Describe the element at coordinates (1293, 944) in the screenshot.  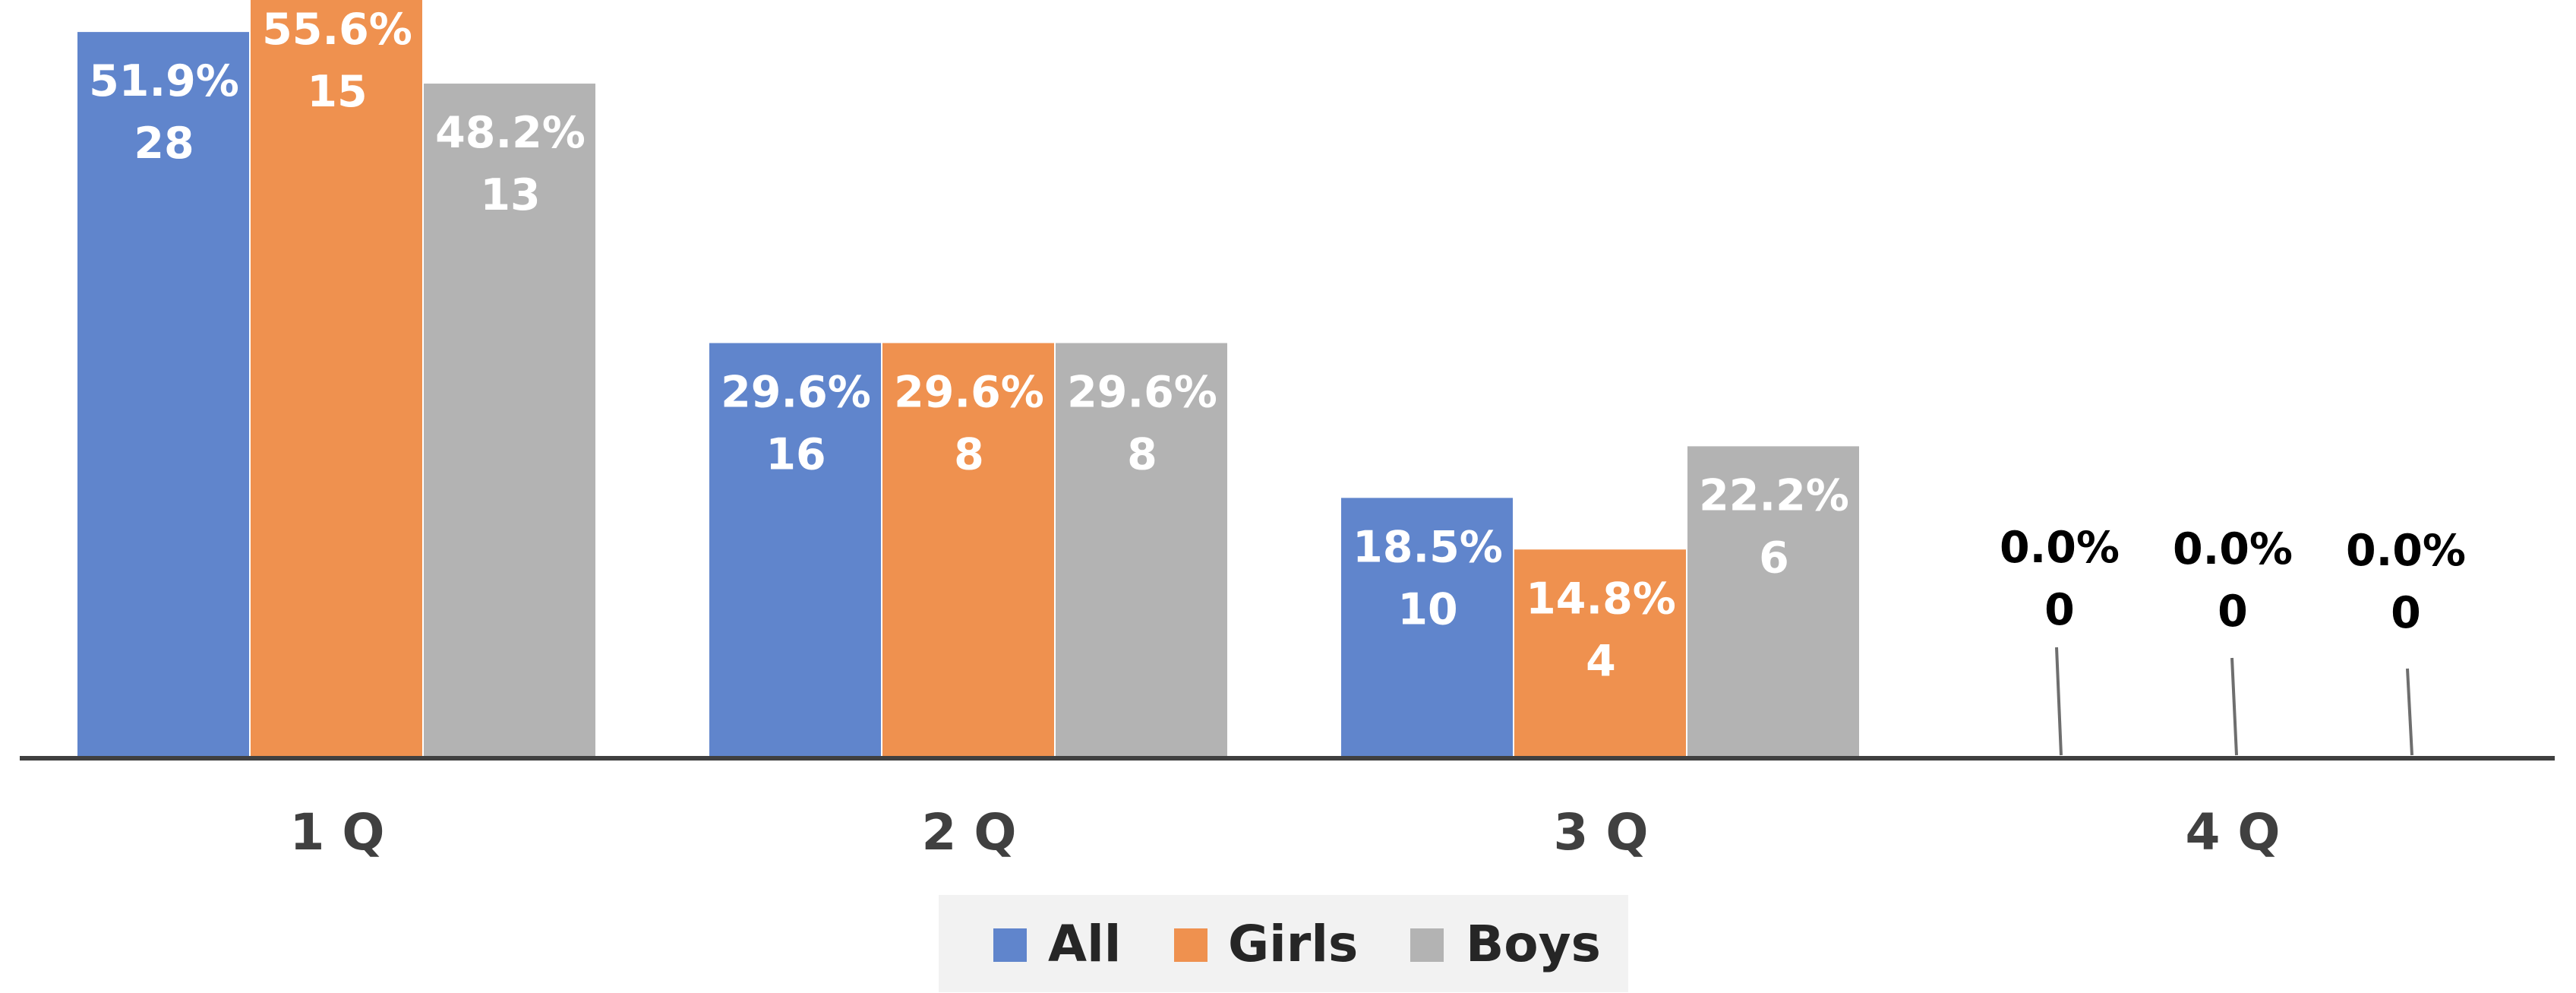
I see `legend-label-girls: Girls` at that location.